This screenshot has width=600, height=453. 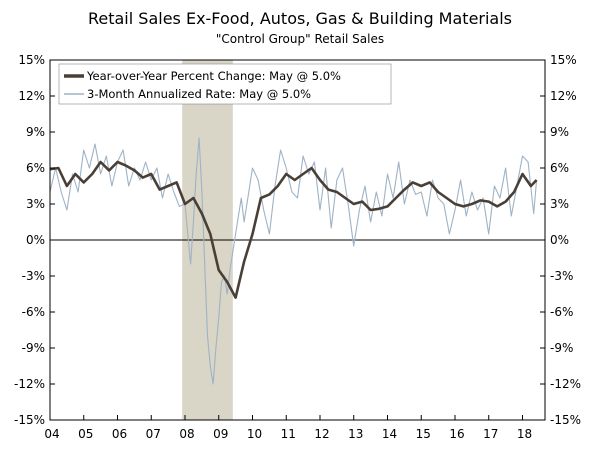 What do you see at coordinates (35, 132) in the screenshot?
I see `y-tick-label-left: 9%` at bounding box center [35, 132].